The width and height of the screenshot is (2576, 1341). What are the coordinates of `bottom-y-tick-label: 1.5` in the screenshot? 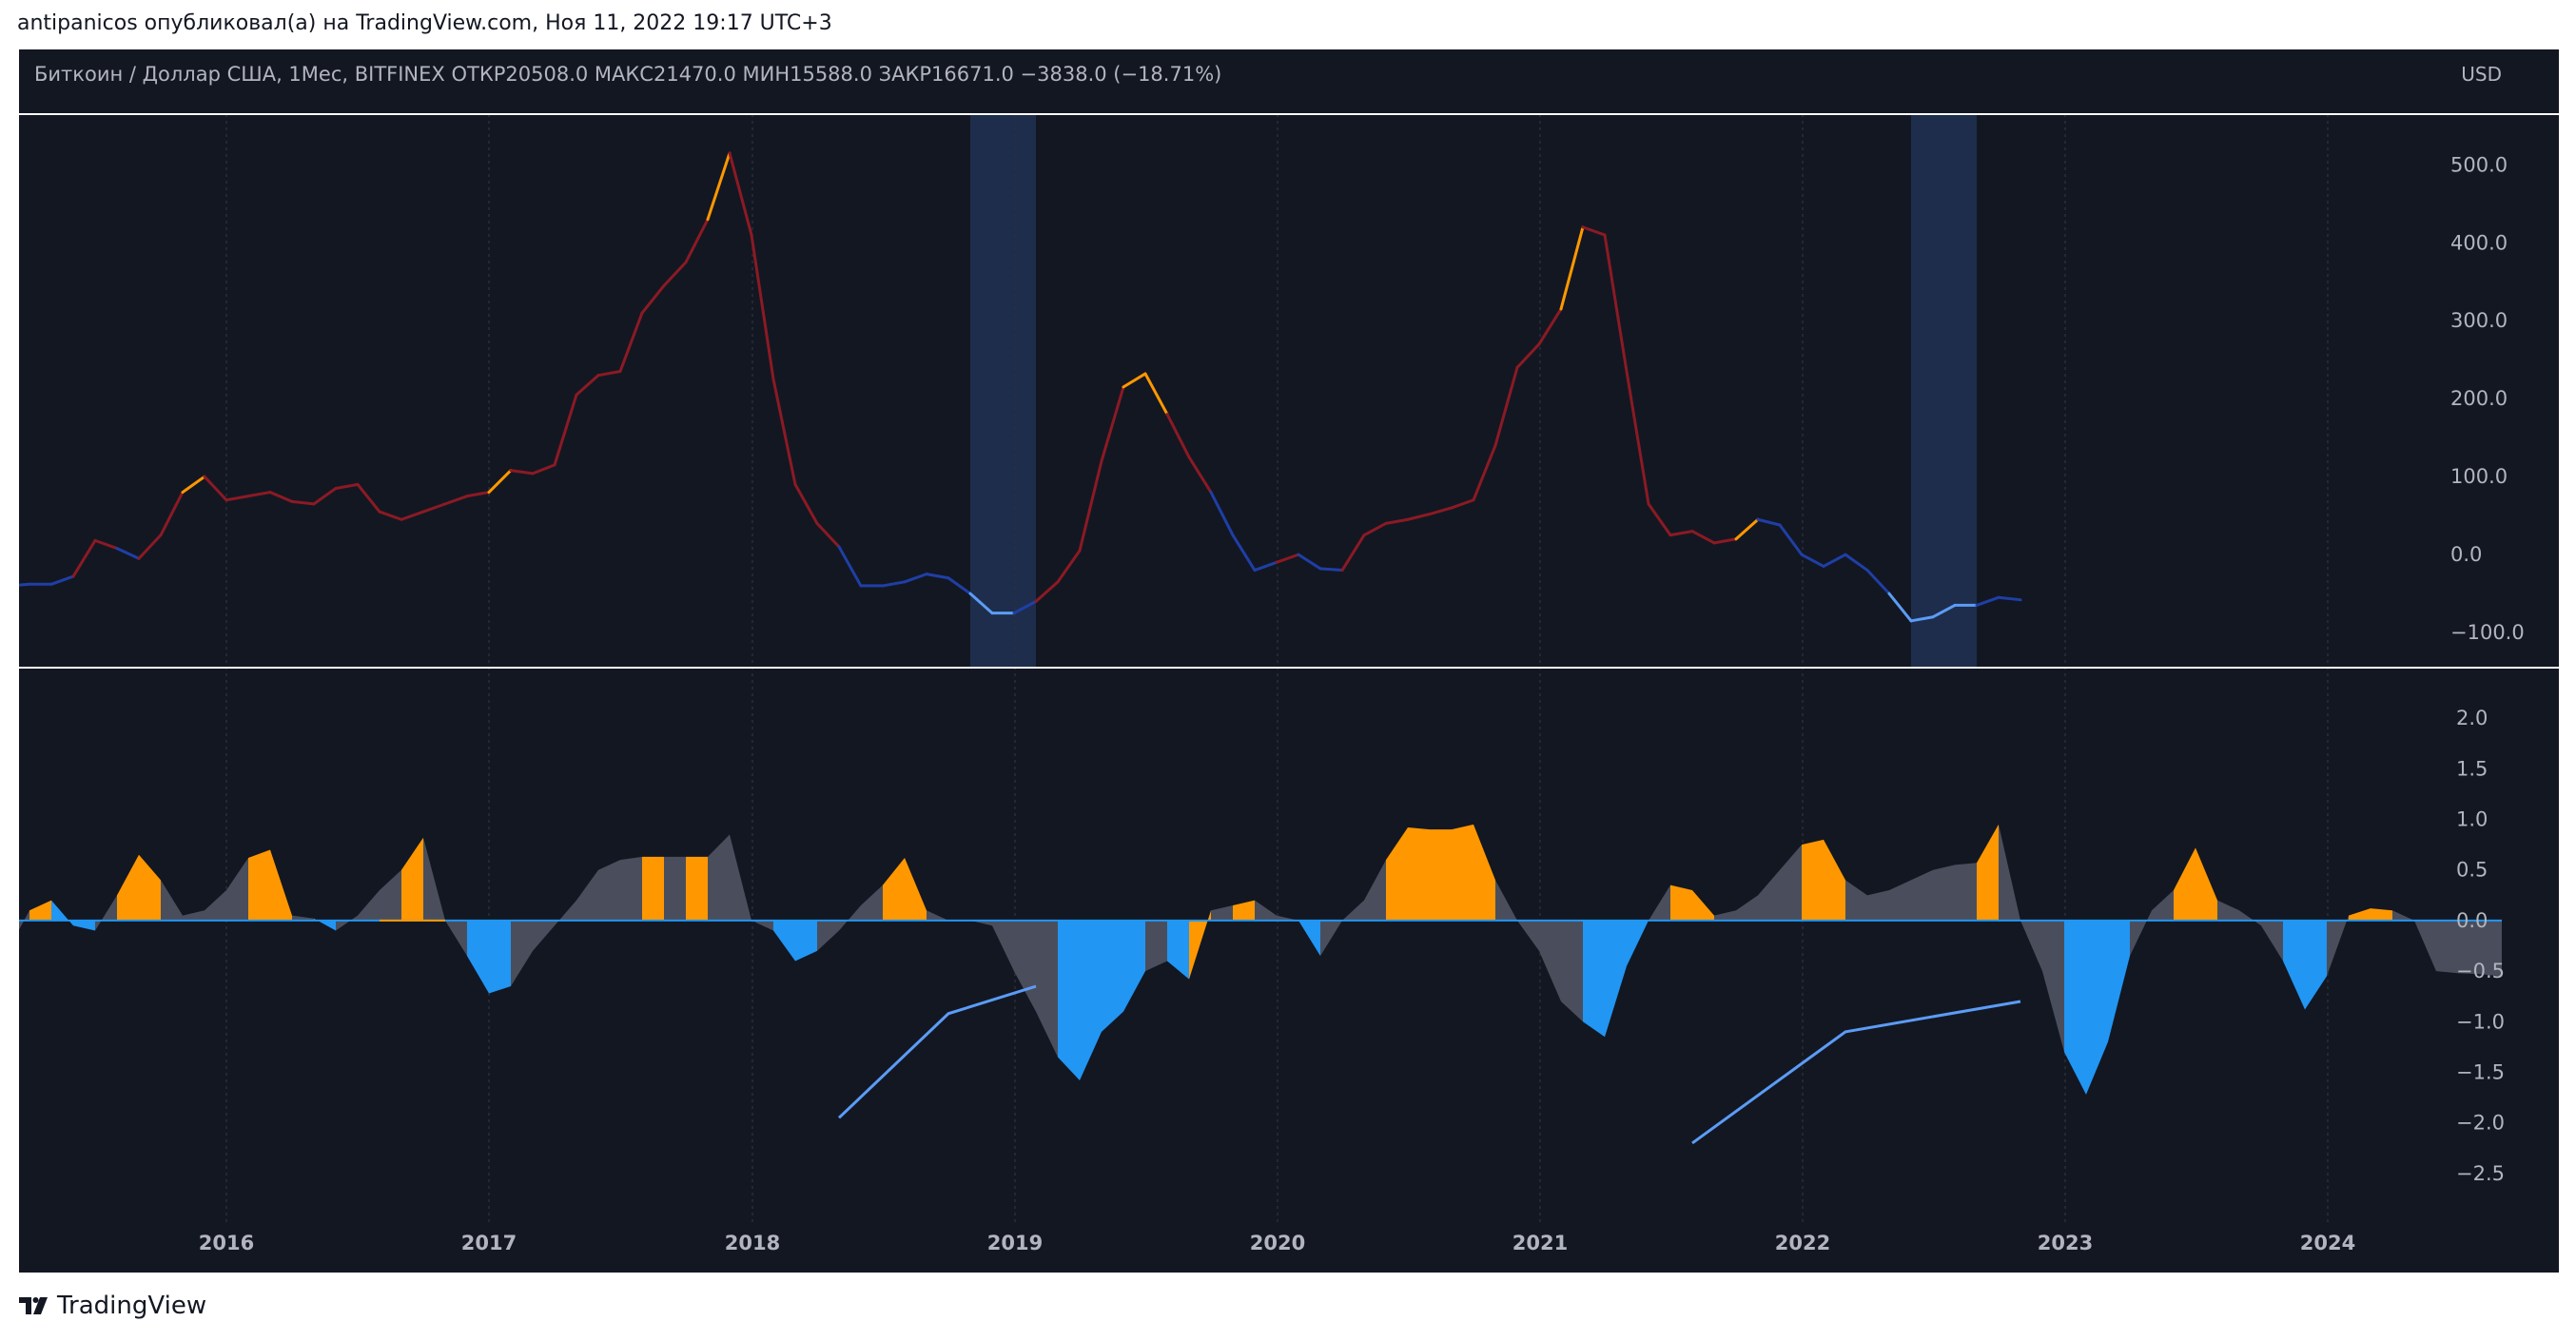 It's located at (2472, 769).